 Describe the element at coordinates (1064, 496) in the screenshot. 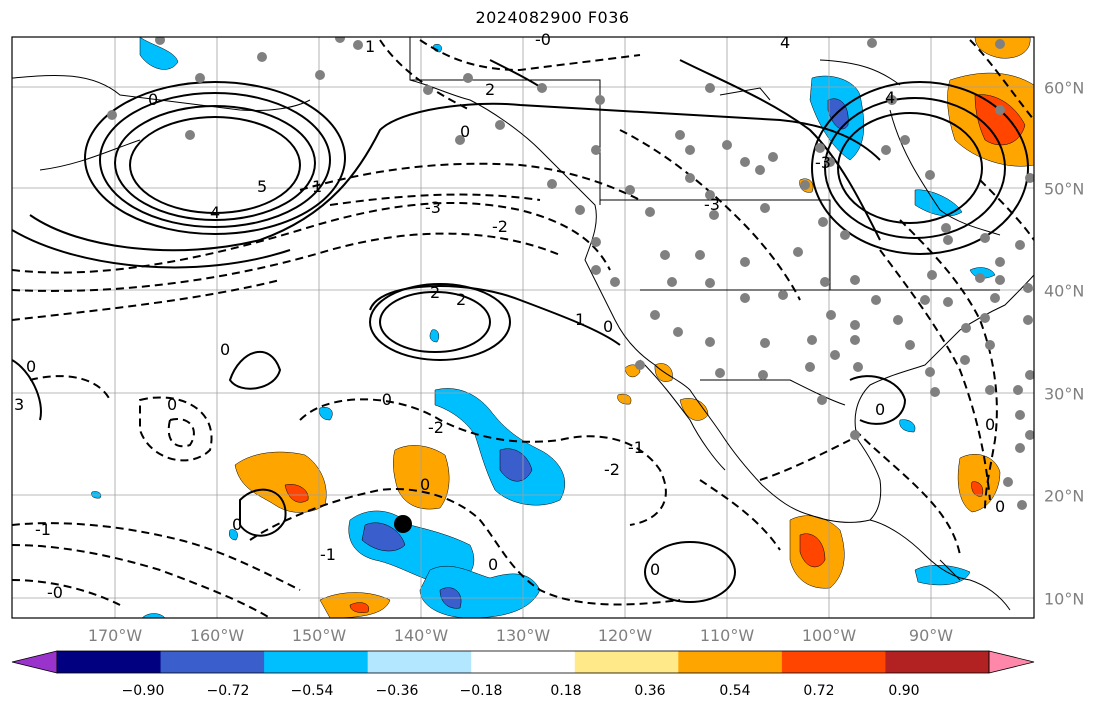

I see `lat-label: 20°N` at that location.